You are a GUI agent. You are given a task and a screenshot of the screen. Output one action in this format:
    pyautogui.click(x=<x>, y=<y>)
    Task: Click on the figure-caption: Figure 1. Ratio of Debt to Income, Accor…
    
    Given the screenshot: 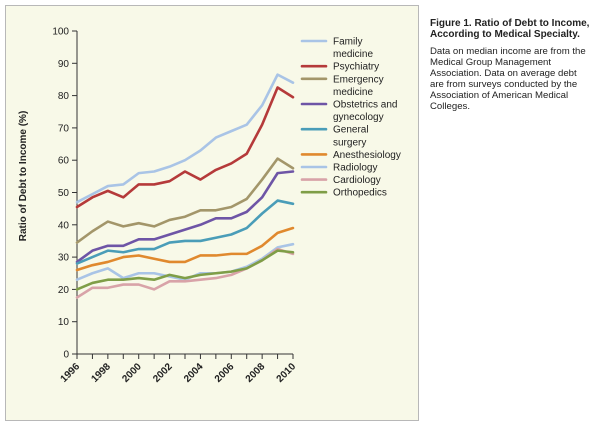 What is the action you would take?
    pyautogui.click(x=511, y=65)
    